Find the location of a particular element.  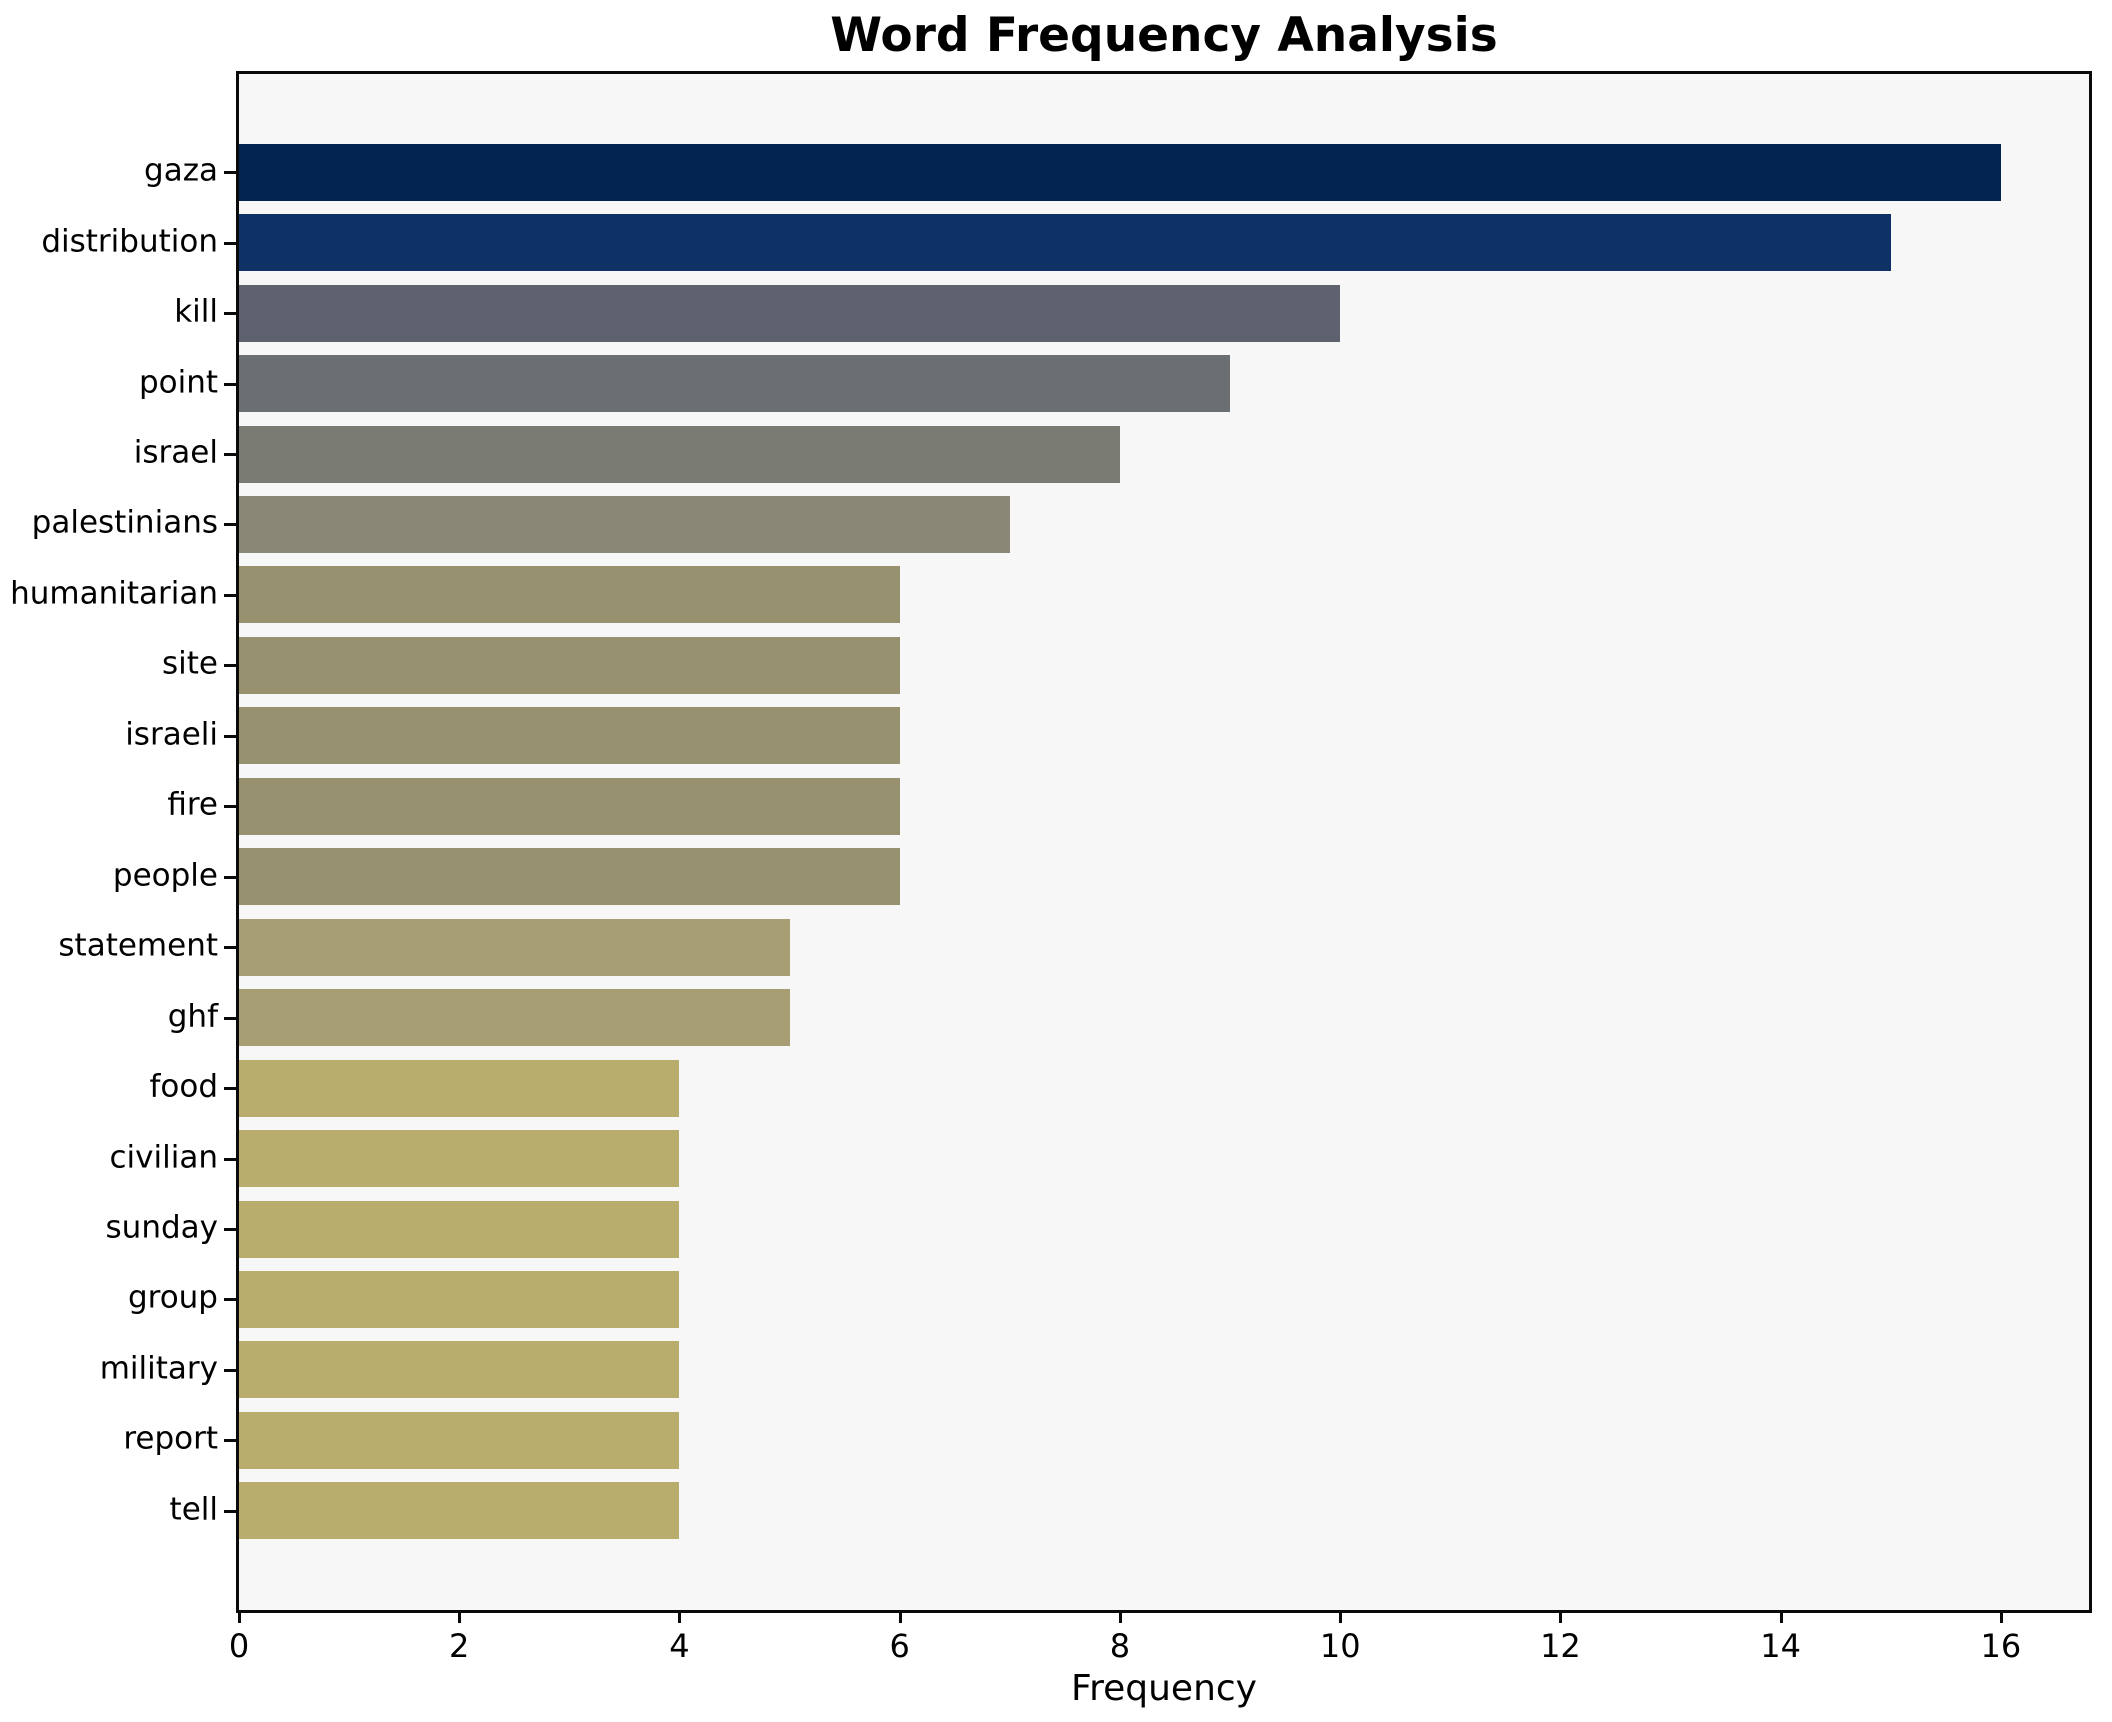

bar-row: kill is located at coordinates (1131, 313).